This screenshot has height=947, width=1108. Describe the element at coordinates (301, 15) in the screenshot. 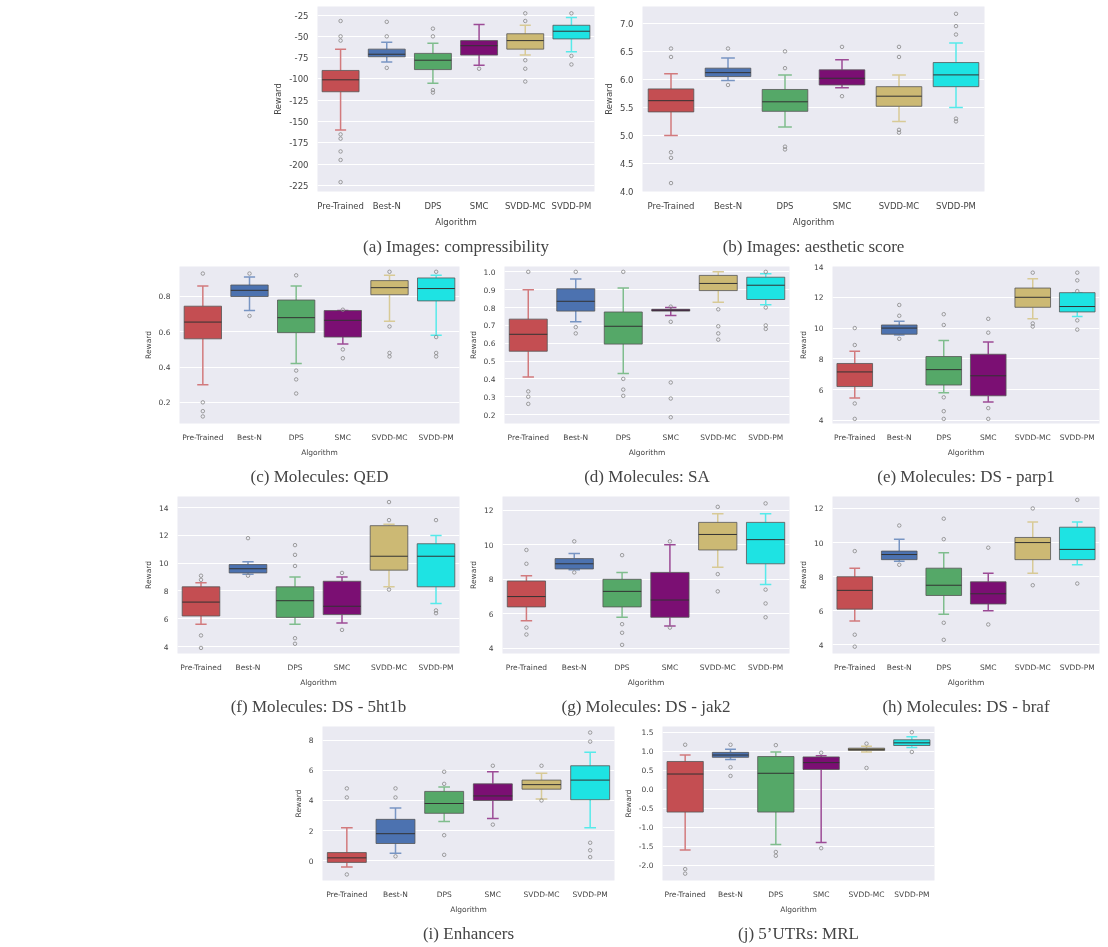

I see `y-tick-label: -25` at that location.